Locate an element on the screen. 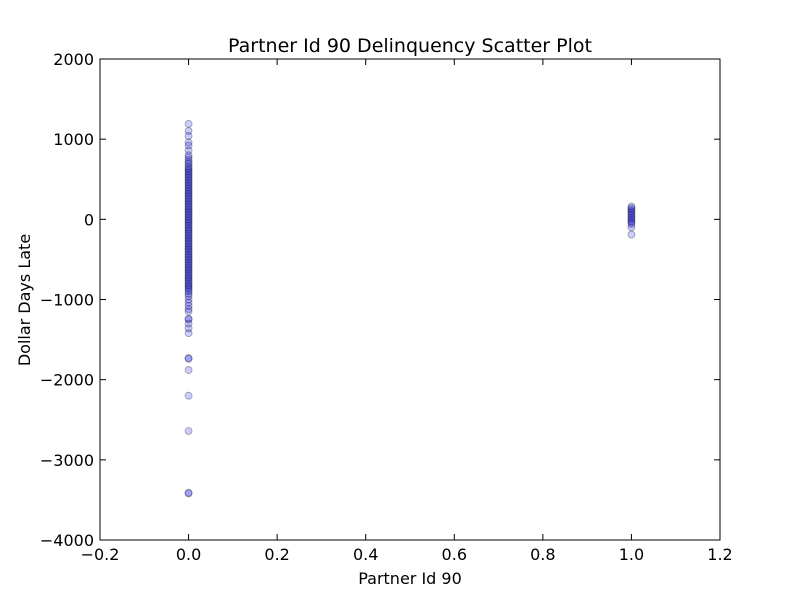 This screenshot has width=800, height=600. x-axis-label: Partner Id 90 is located at coordinates (410, 578).